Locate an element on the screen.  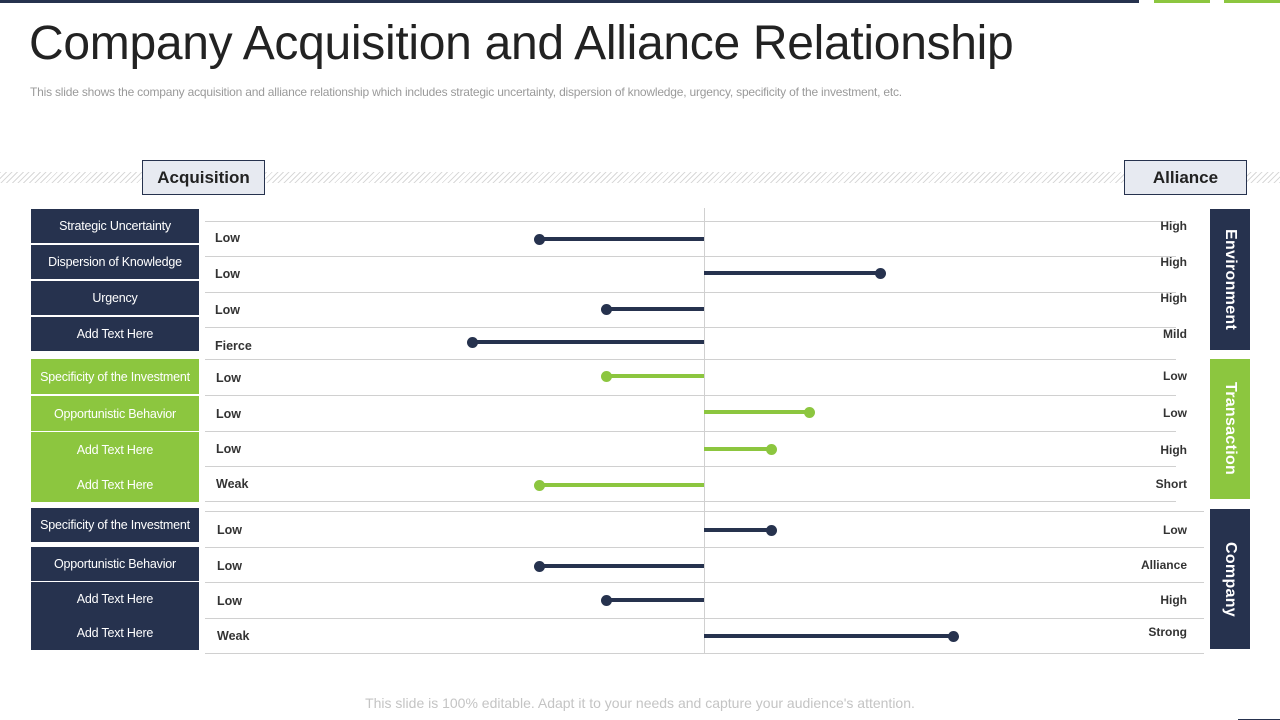
factor-label: Urgency is located at coordinates (115, 298).